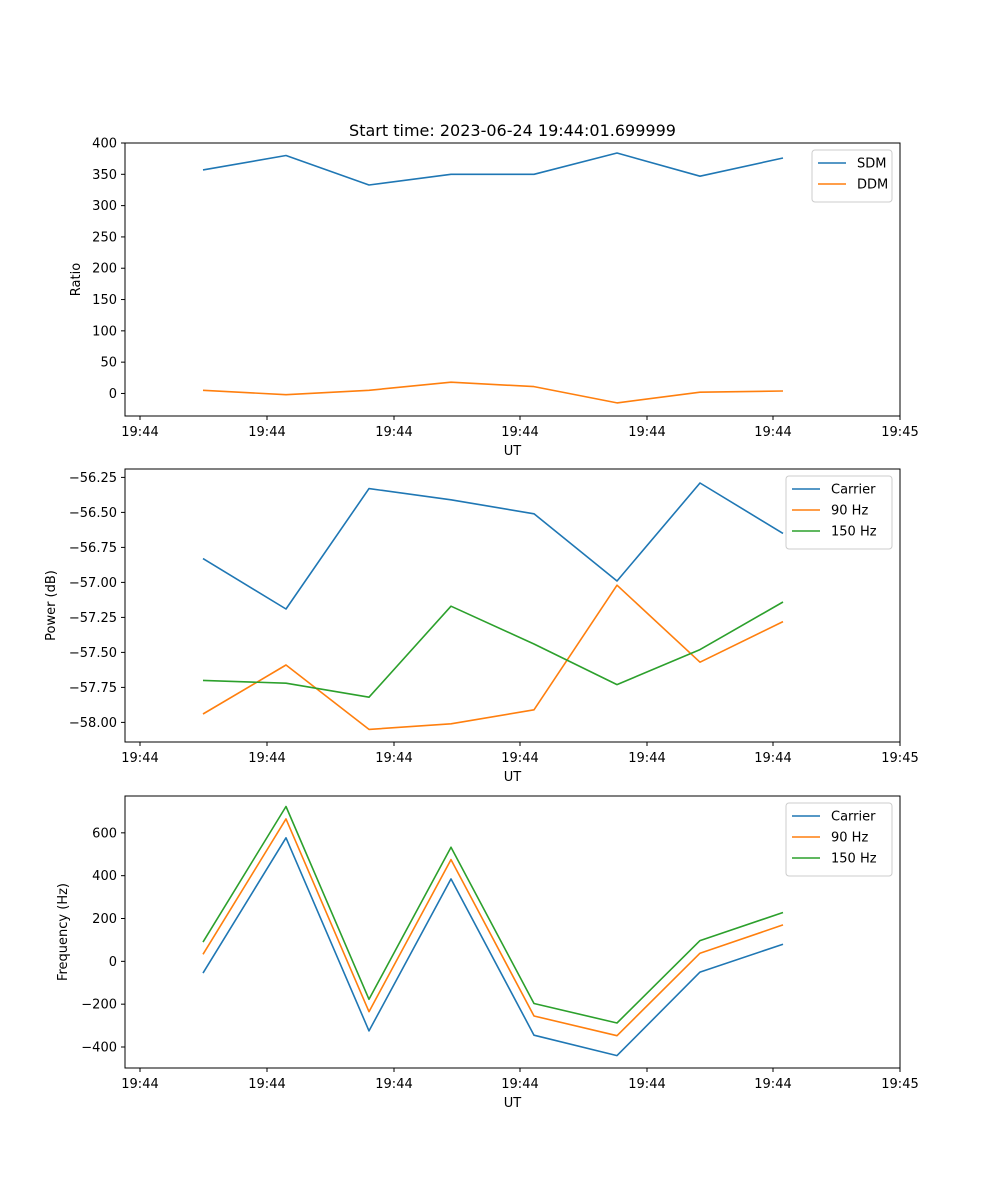  What do you see at coordinates (493, 169) in the screenshot?
I see `series-line-sdm` at bounding box center [493, 169].